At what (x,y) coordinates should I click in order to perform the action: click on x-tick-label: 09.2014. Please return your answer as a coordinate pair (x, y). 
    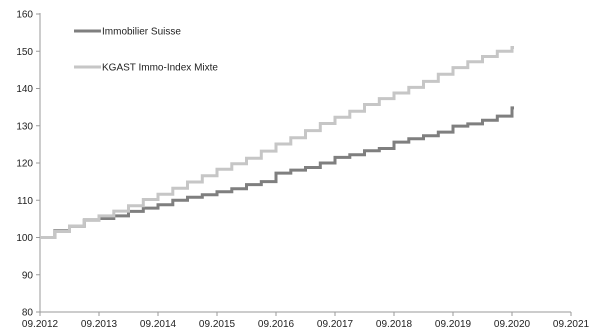
    Looking at the image, I should click on (158, 324).